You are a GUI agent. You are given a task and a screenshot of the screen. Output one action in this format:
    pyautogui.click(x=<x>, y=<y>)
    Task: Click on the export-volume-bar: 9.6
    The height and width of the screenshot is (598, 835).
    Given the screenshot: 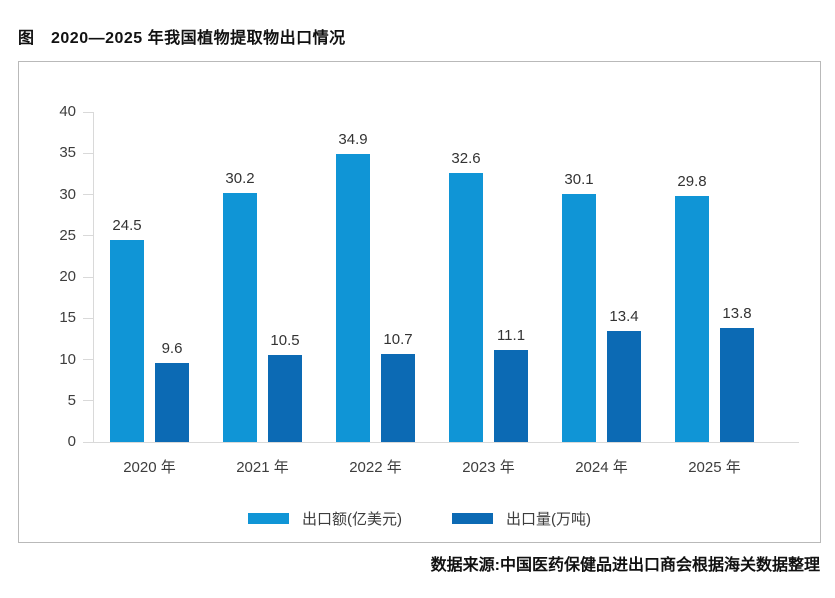 What is the action you would take?
    pyautogui.click(x=172, y=391)
    